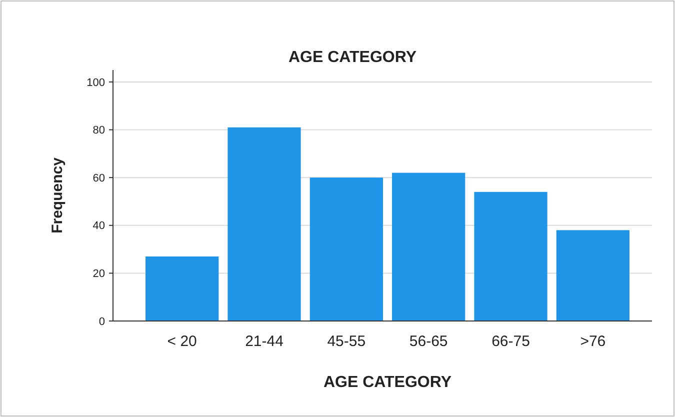  I want to click on y-tick-label: 40, so click(98, 226).